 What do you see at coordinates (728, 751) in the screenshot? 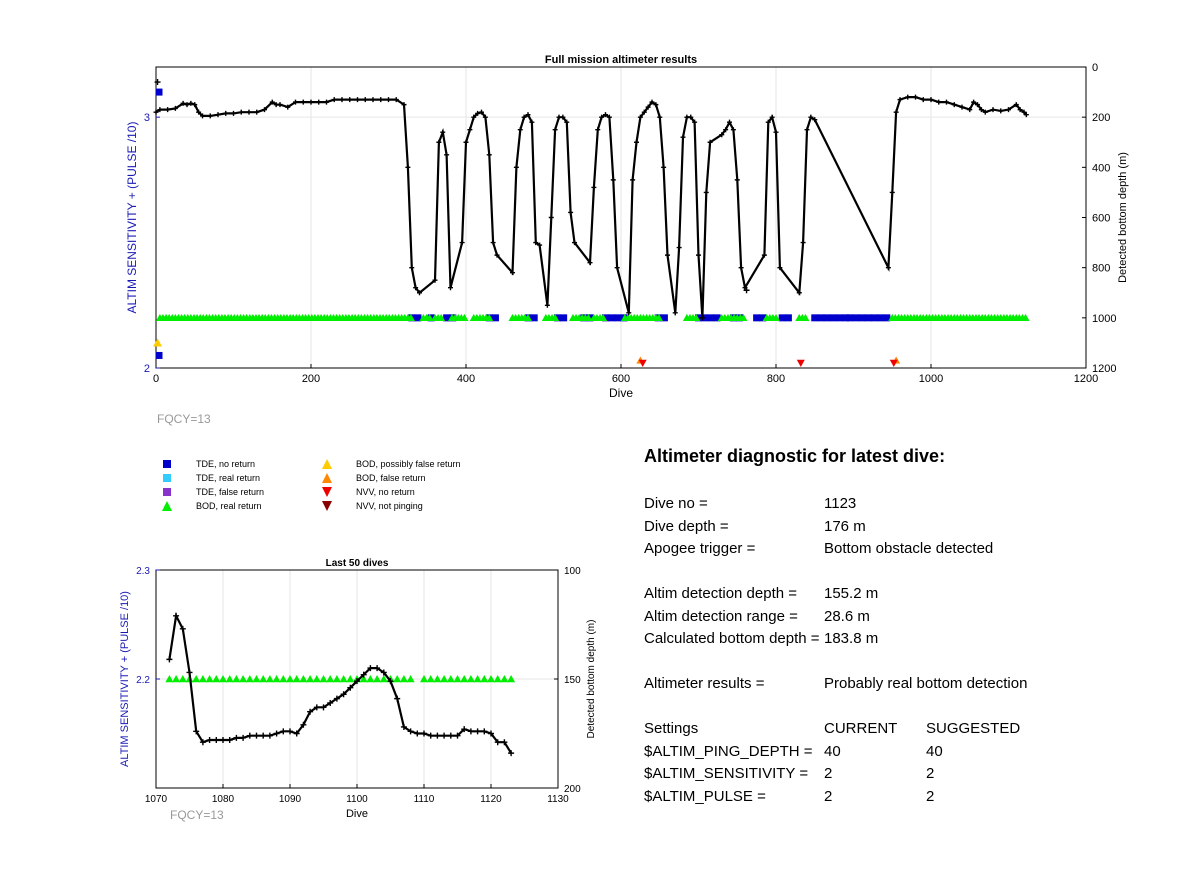
I see `setting-name: $ALTIM_PING_DEPTH =` at bounding box center [728, 751].